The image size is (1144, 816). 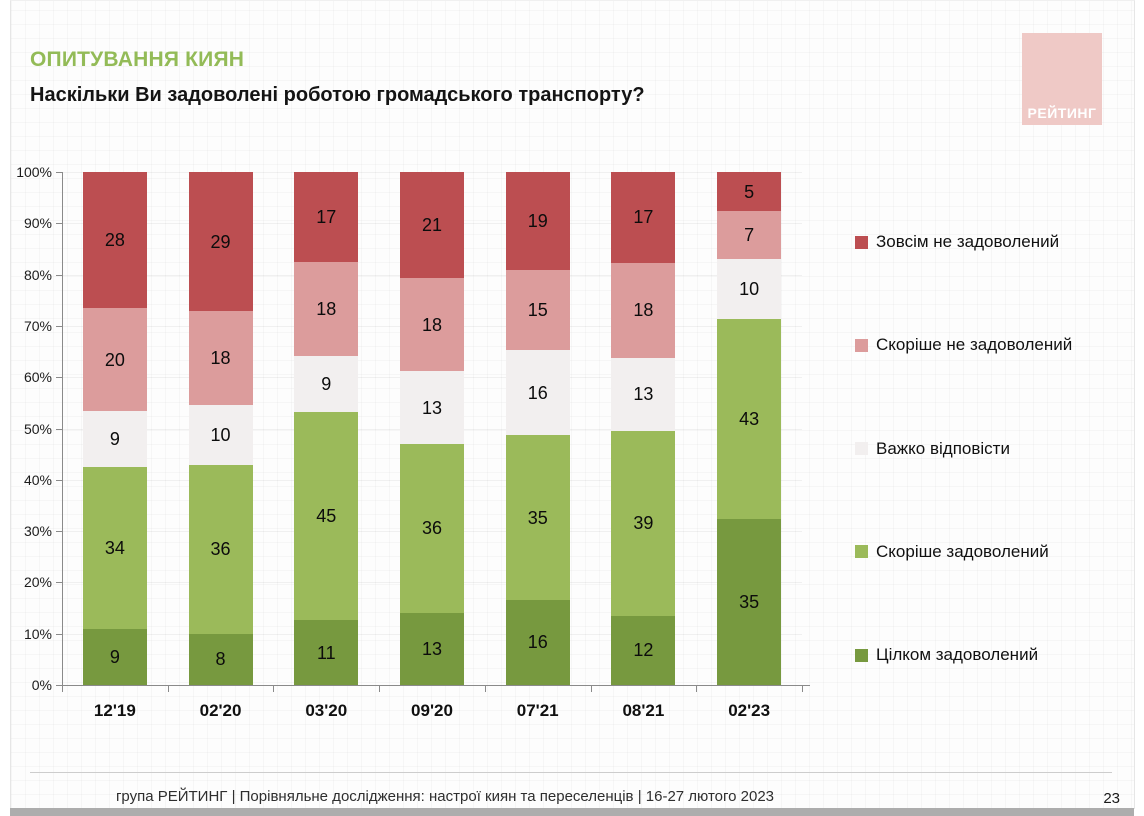 I want to click on bar-segment: 20, so click(x=114, y=360).